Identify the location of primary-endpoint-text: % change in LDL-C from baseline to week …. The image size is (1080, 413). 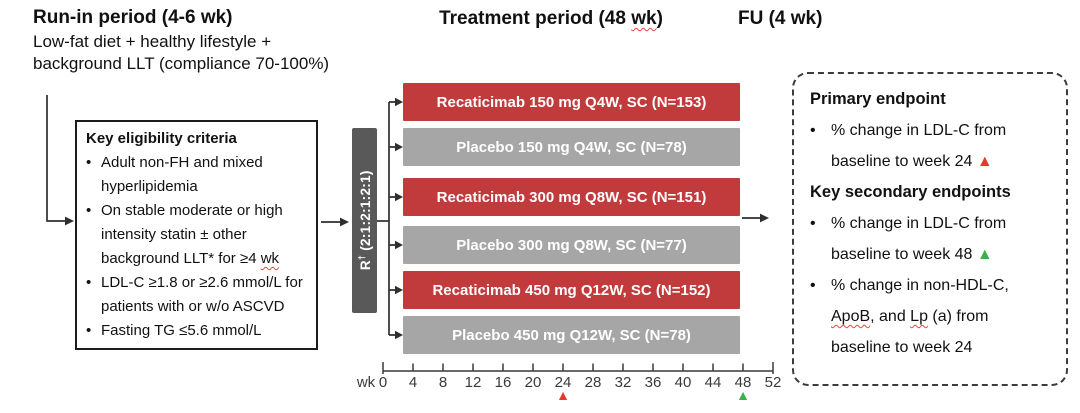
(944, 146).